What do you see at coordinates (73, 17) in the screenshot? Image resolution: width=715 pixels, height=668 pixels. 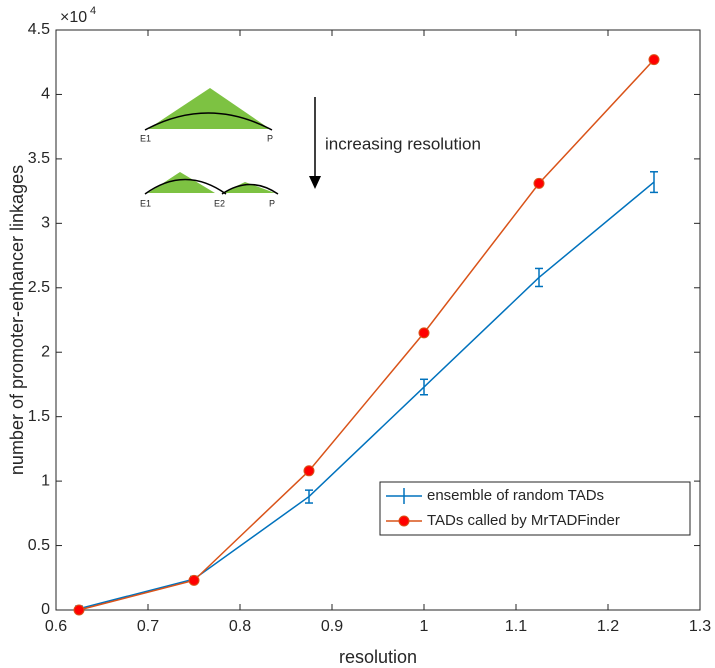 I see `y-multiplier: ×10` at bounding box center [73, 17].